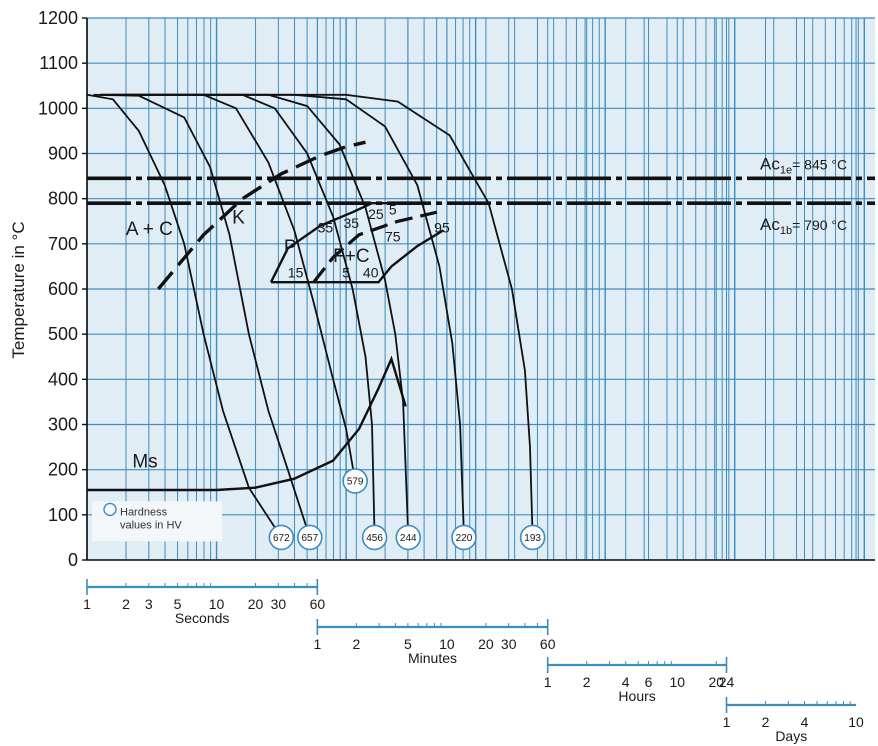 Image resolution: width=878 pixels, height=746 pixels. What do you see at coordinates (803, 165) in the screenshot?
I see `ac-label-1e: Ac1e= 845 °C` at bounding box center [803, 165].